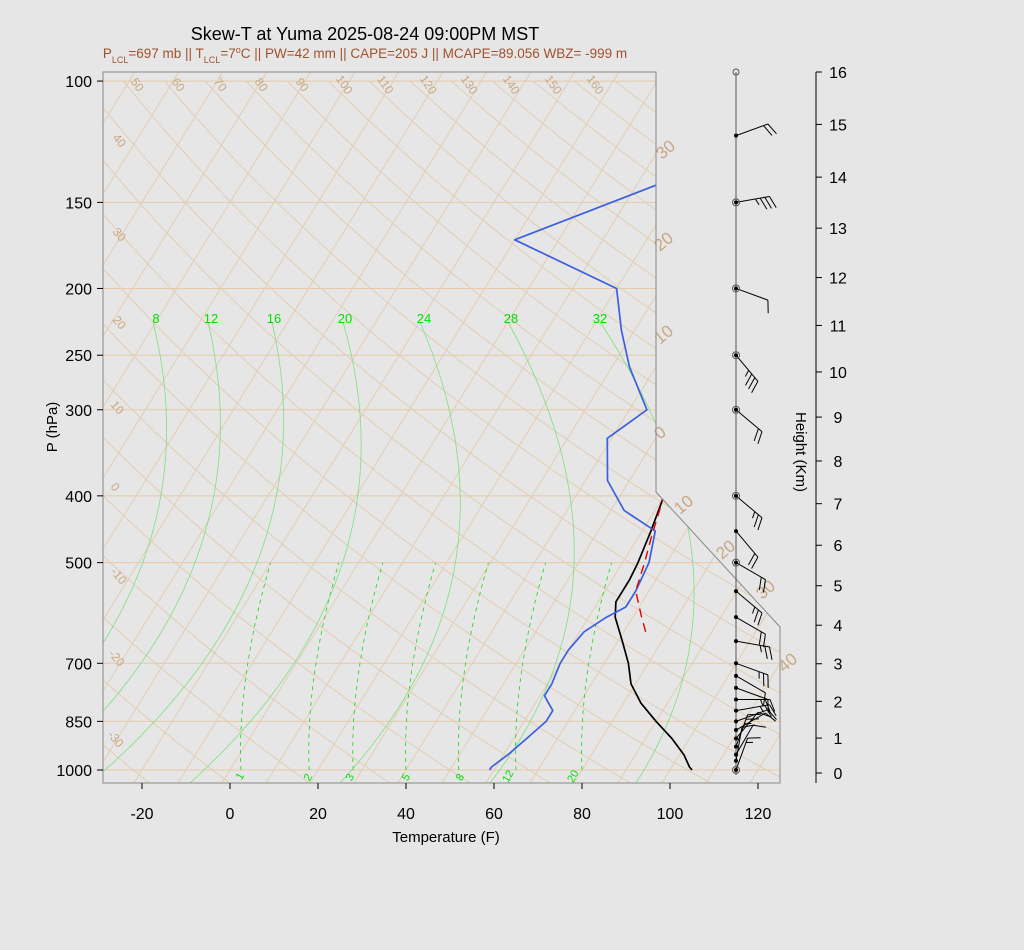  What do you see at coordinates (428, 84) in the screenshot?
I see `isotherm-label: 120` at bounding box center [428, 84].